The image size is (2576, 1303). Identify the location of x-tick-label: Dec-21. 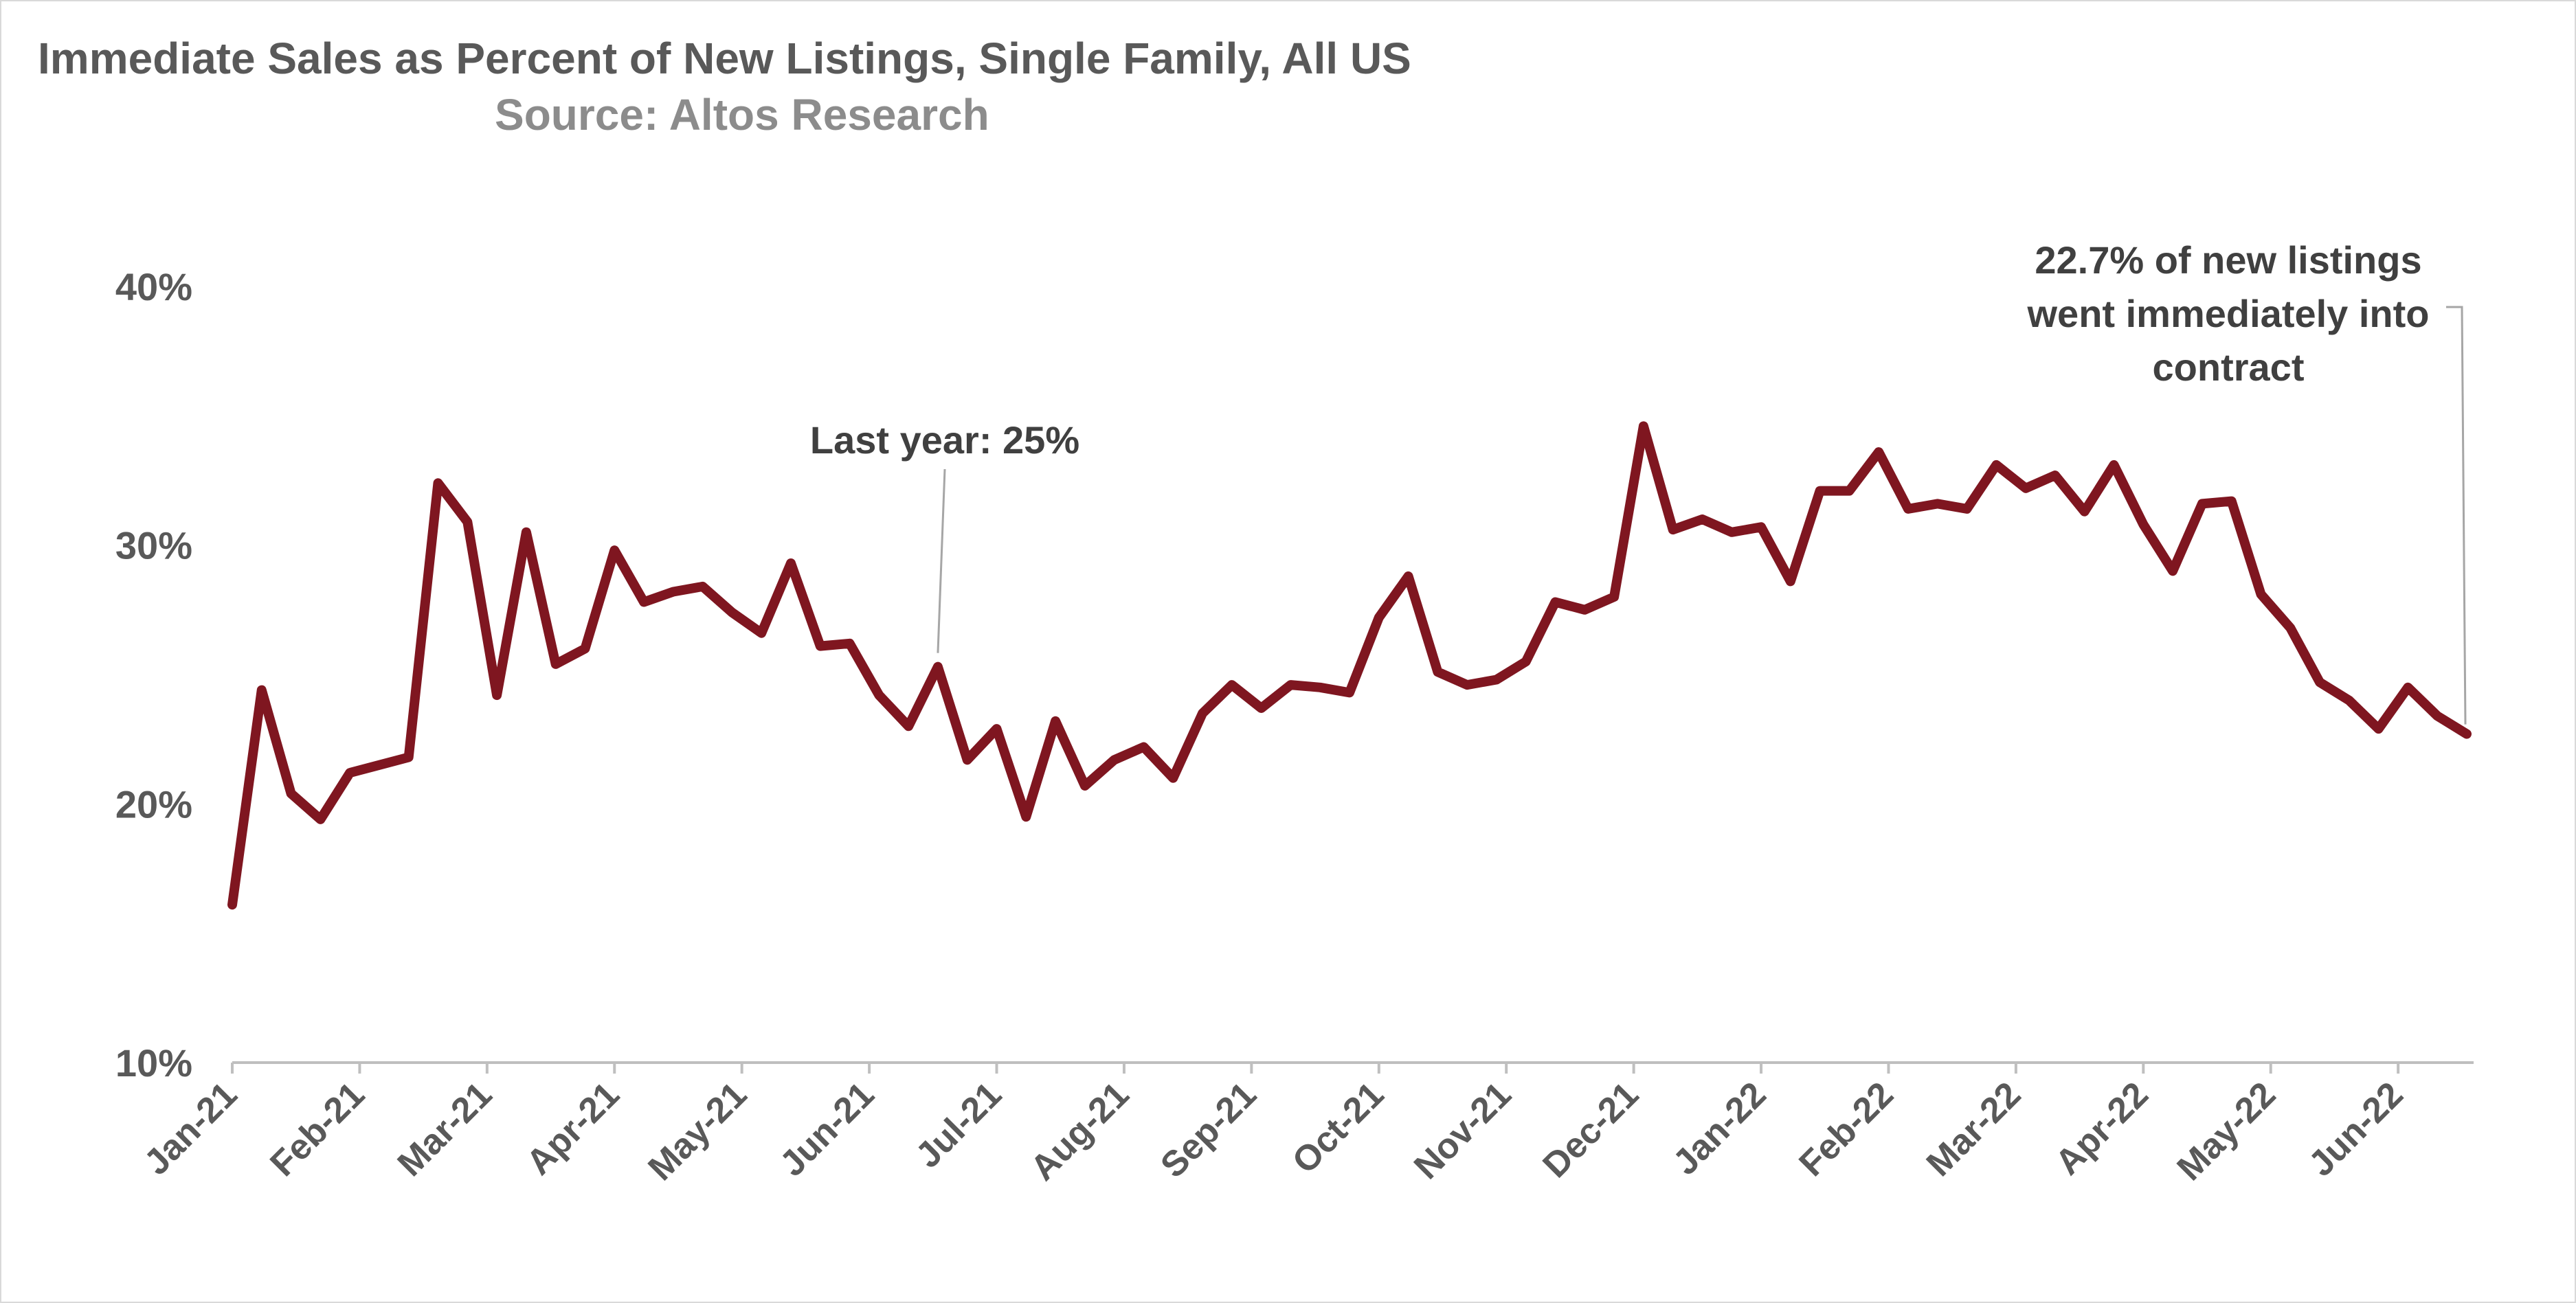
(1591, 1130).